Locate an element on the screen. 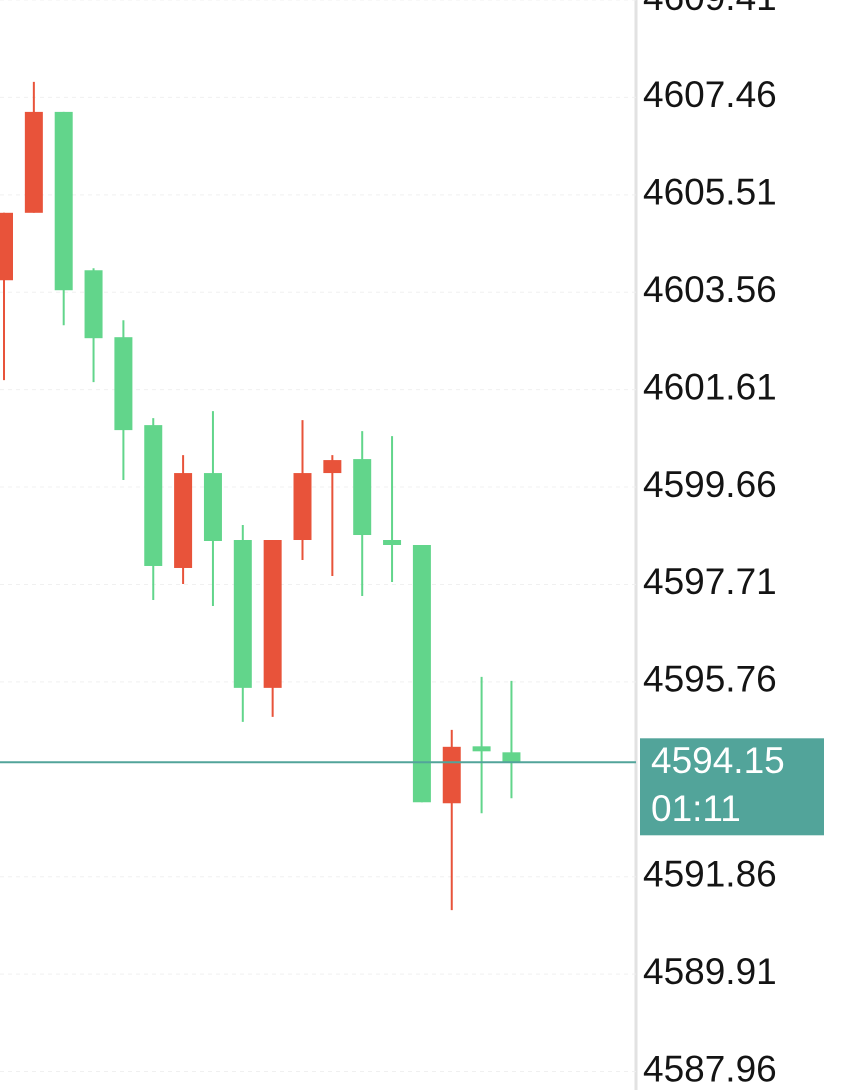  y-tick-label: 4607.46 is located at coordinates (710, 94).